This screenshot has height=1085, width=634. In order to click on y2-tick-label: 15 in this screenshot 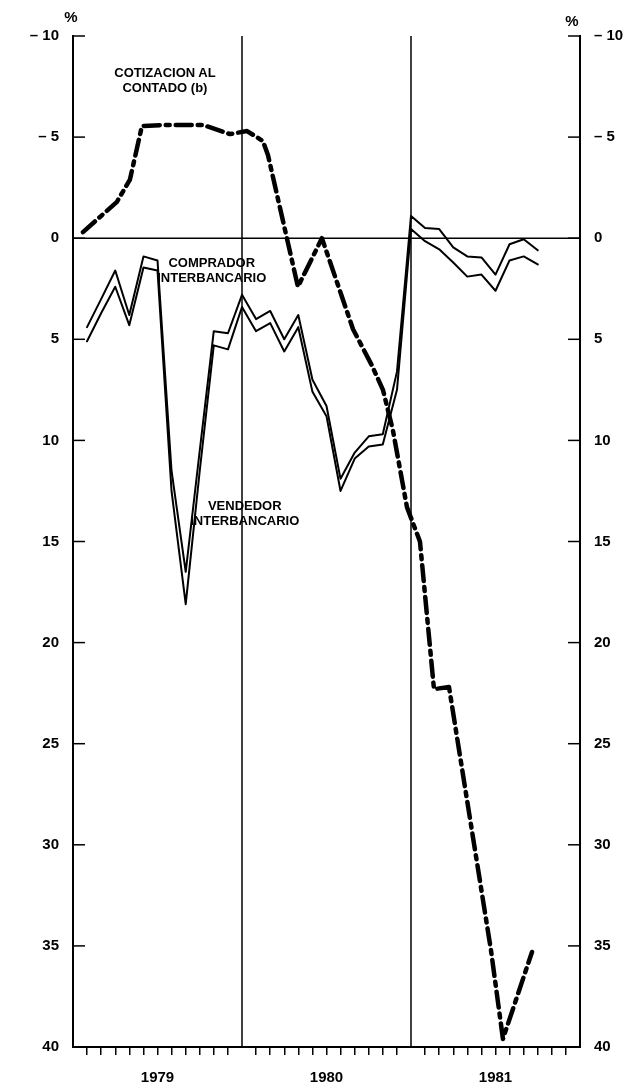, I will do `click(602, 540)`.